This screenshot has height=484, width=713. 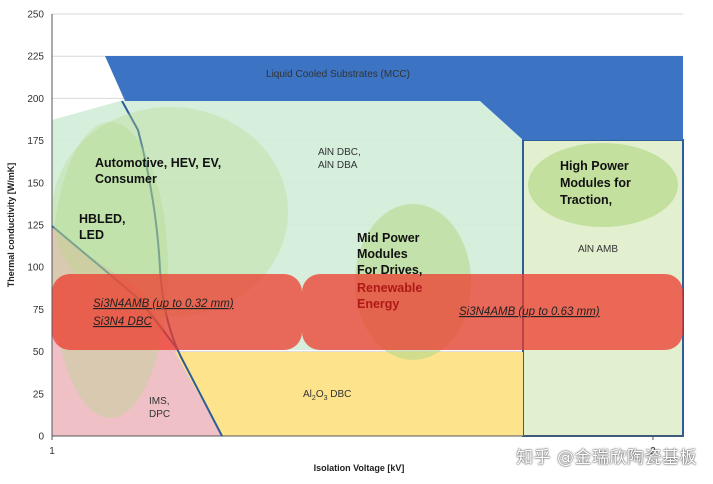 What do you see at coordinates (158, 163) in the screenshot?
I see `label-automotive-1: Automotive, HEV, EV,` at bounding box center [158, 163].